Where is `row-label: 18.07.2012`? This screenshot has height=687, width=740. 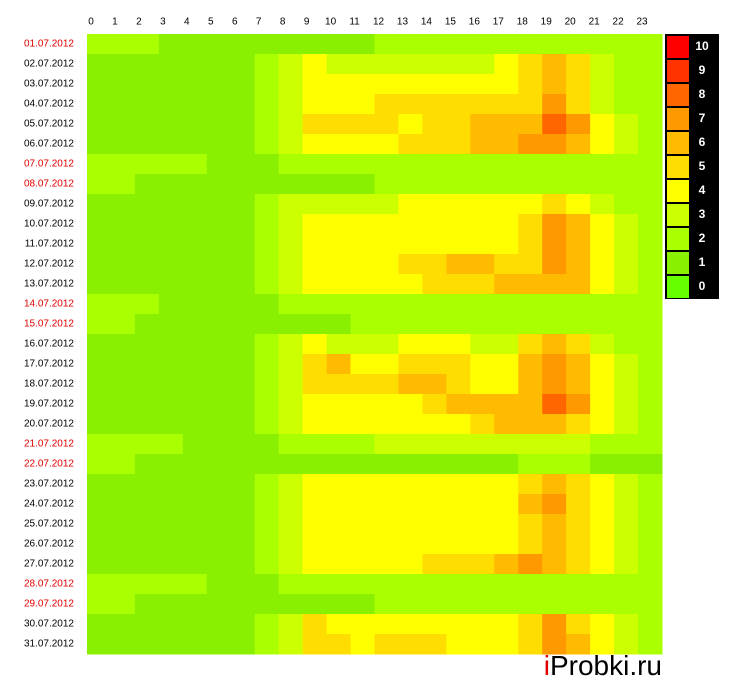
row-label: 18.07.2012 is located at coordinates (49, 384).